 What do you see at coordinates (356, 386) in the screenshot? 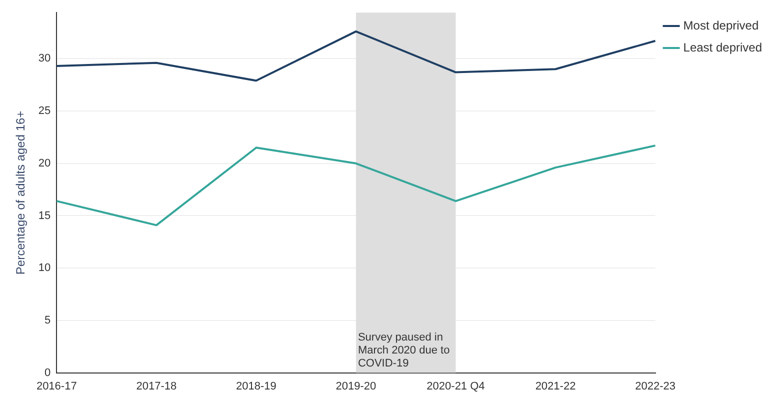
I see `x-tick-label: 2019-20` at bounding box center [356, 386].